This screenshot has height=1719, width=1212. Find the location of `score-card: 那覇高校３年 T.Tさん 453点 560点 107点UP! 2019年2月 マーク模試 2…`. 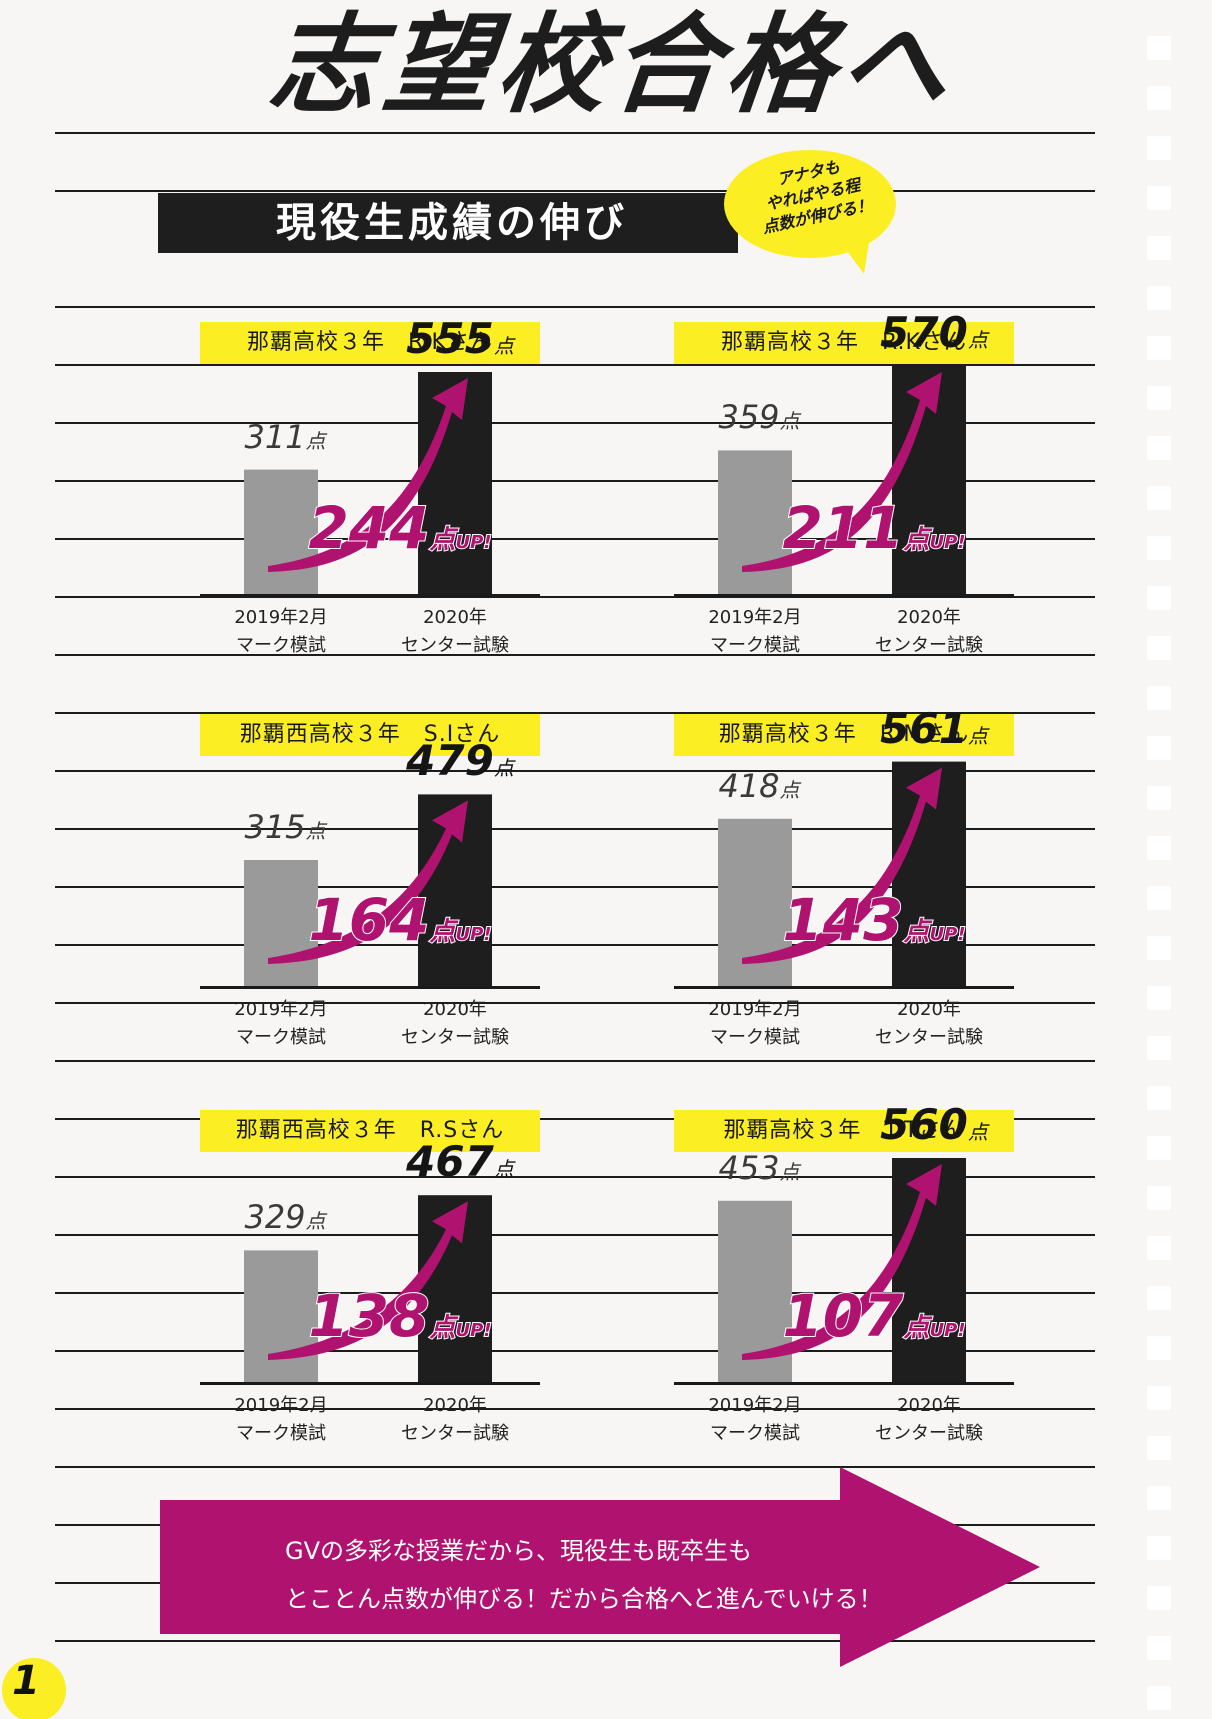

score-card: 那覇高校３年 T.Tさん 453点 560点 107点UP! 2019年2月 マーク模試 2… is located at coordinates (854, 1285).